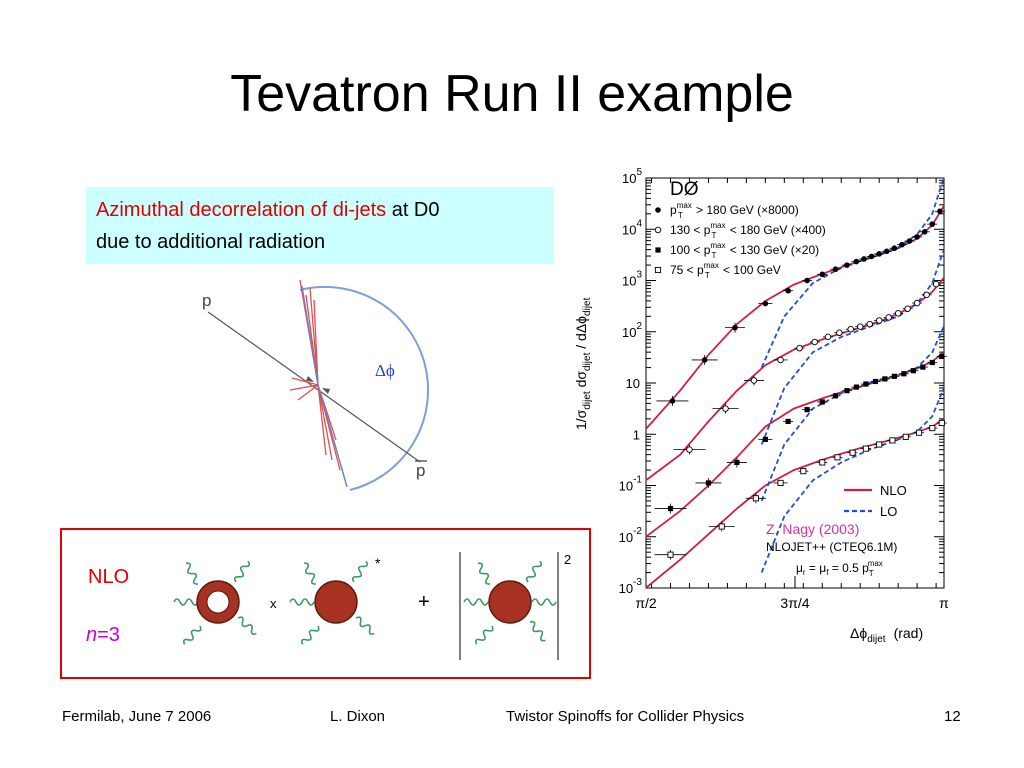  I want to click on feynman-diagrams: x * + 2, so click(372, 606).